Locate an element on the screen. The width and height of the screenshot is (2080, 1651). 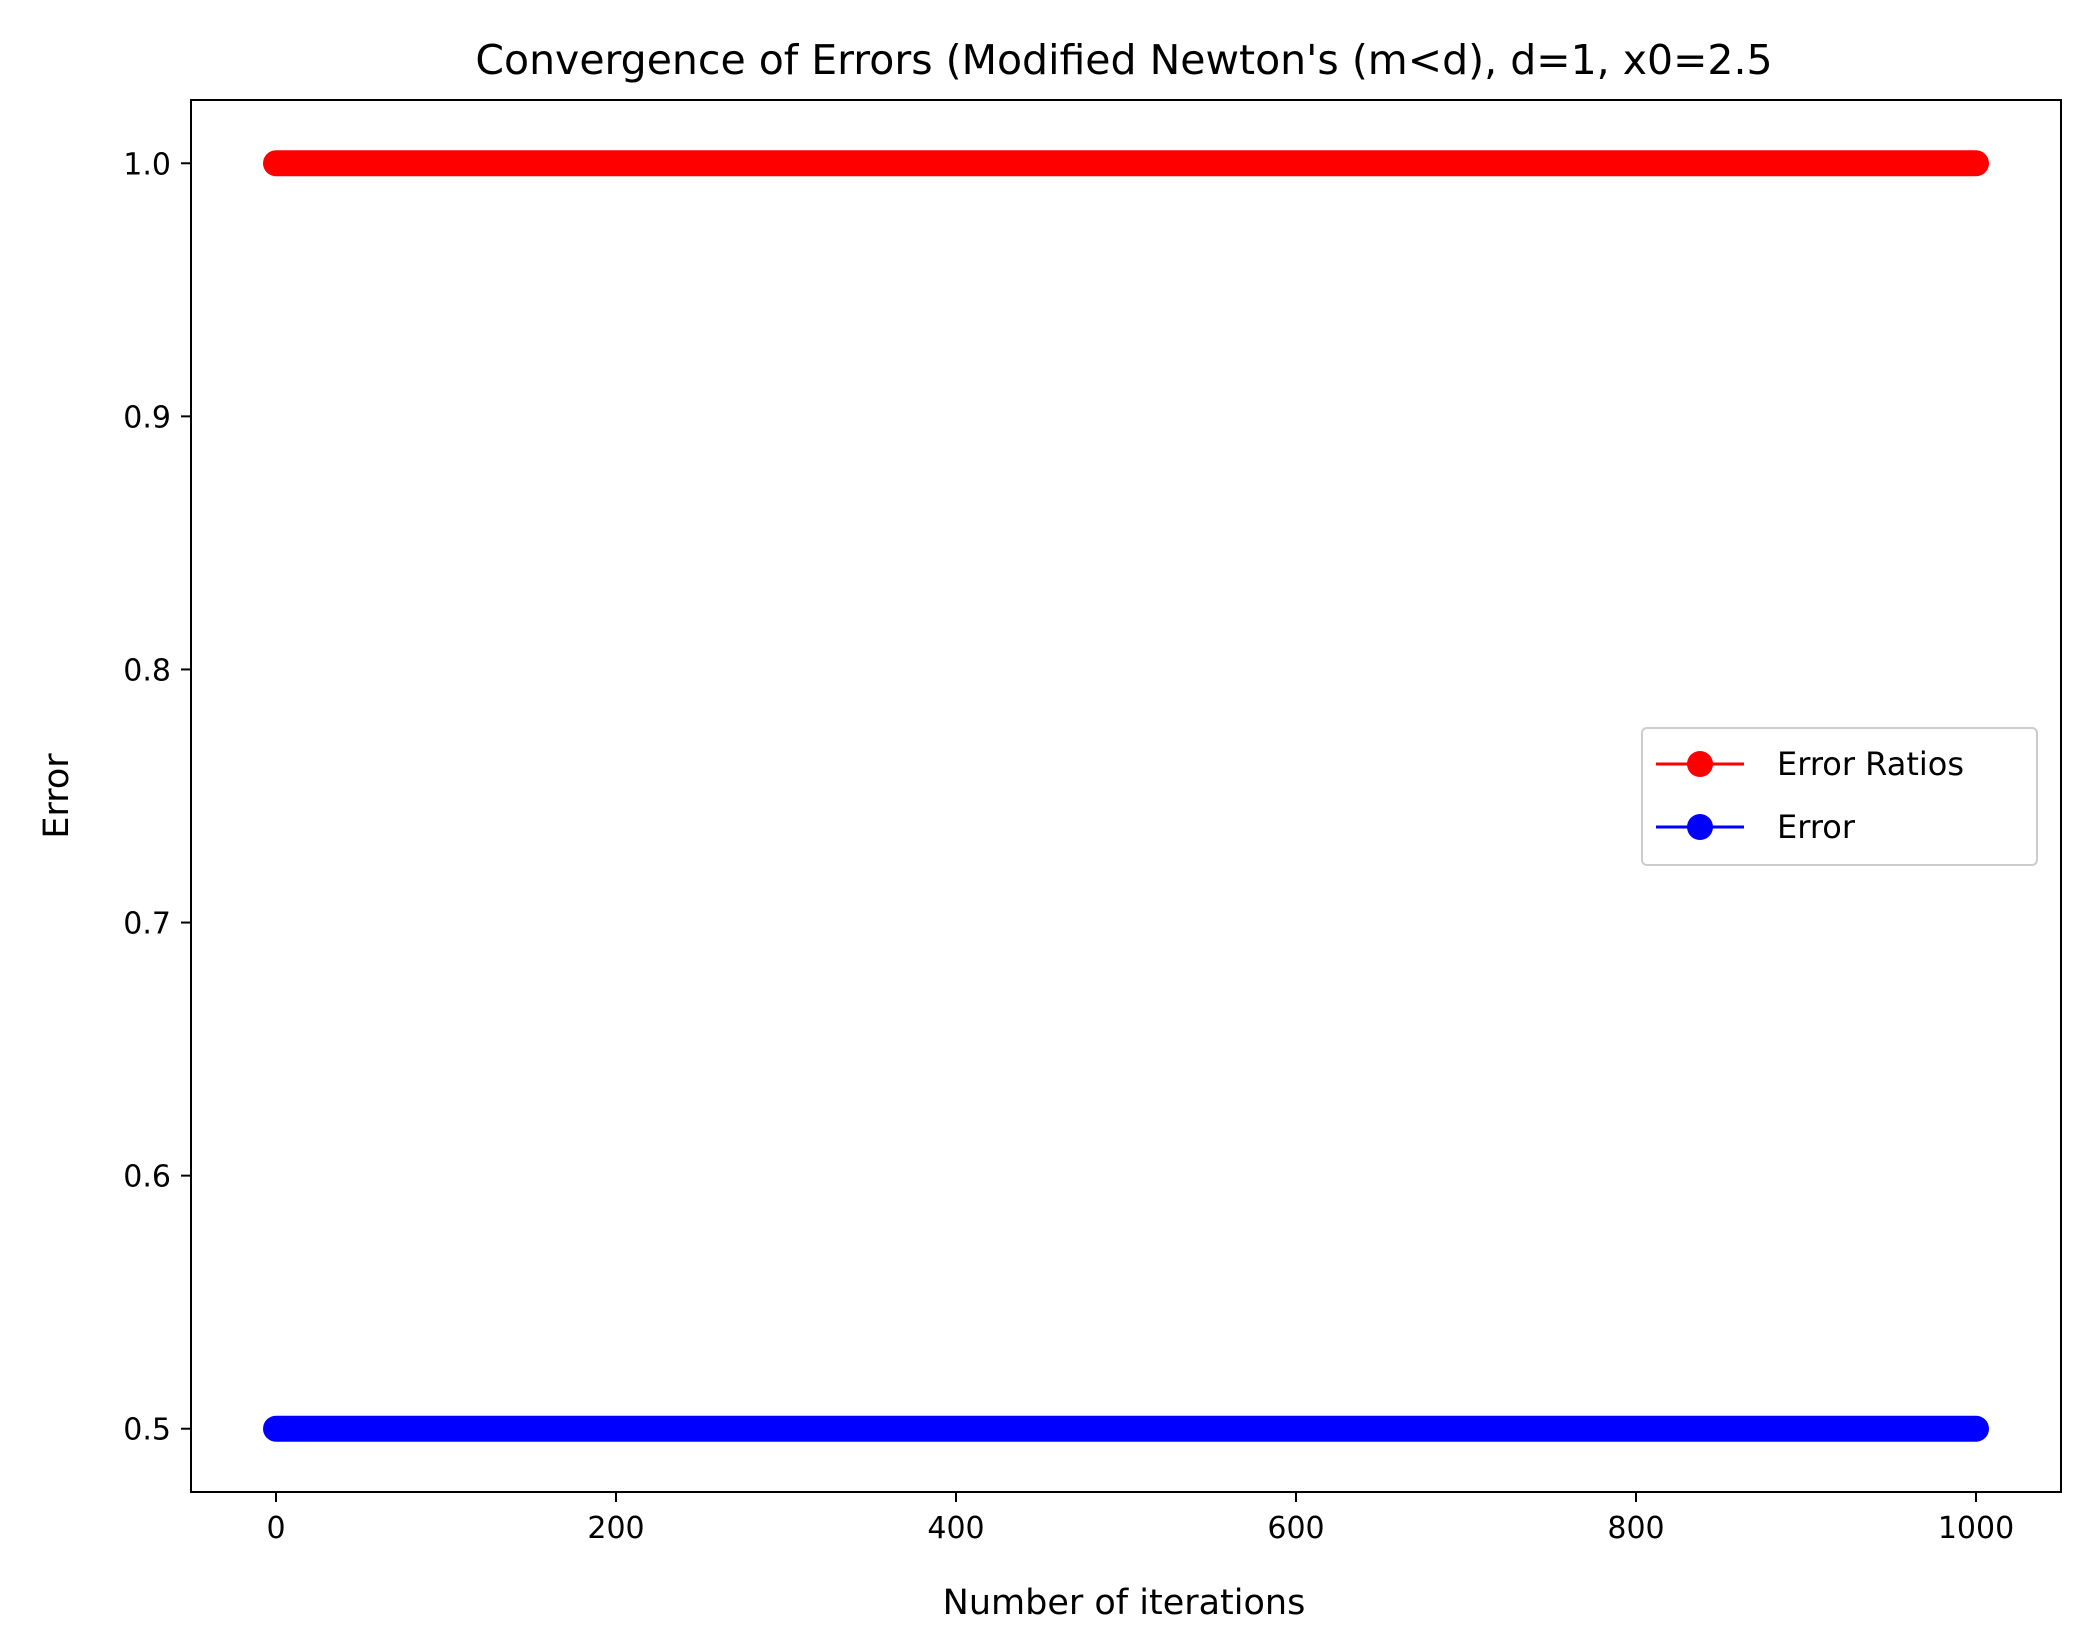
y-tick-label: 0.5 is located at coordinates (147, 1430).